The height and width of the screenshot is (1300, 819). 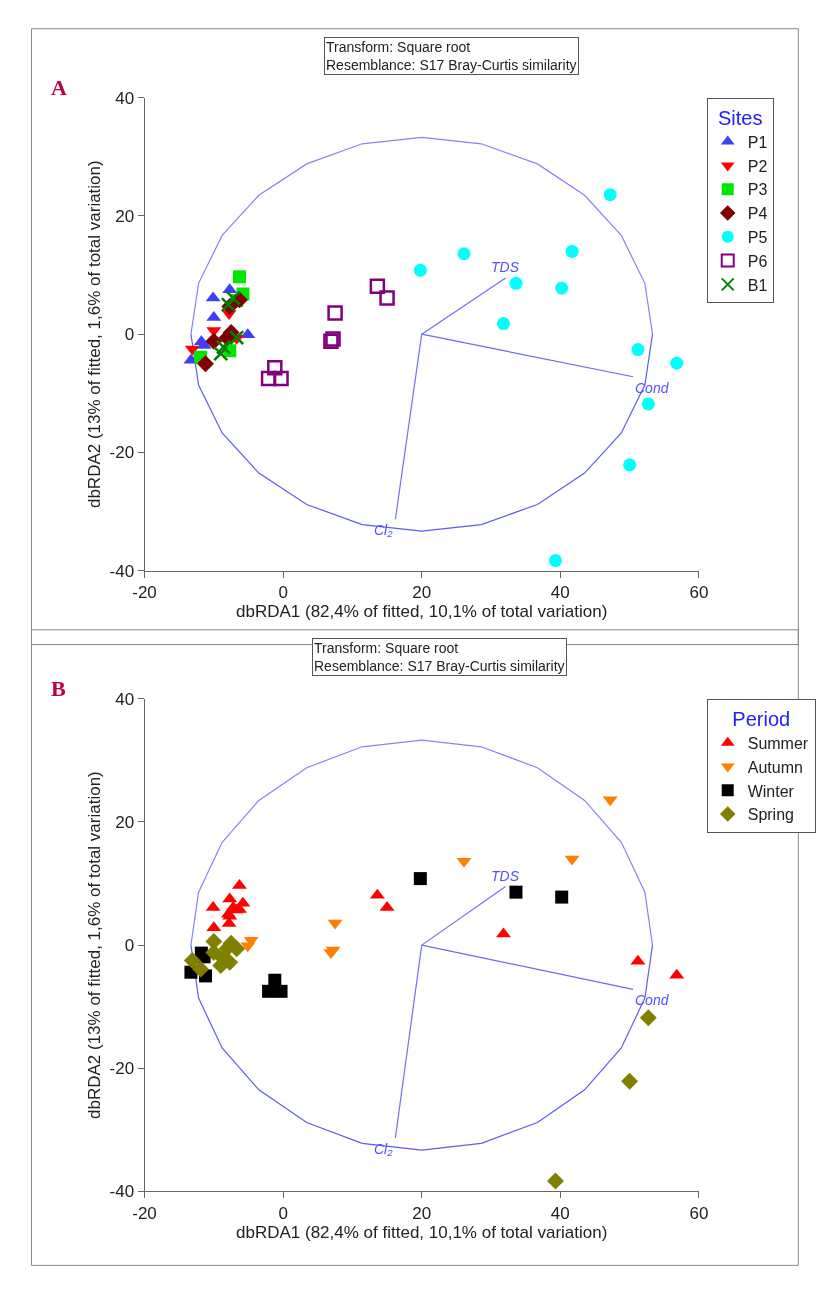 I want to click on legend-label: P6, so click(x=757, y=261).